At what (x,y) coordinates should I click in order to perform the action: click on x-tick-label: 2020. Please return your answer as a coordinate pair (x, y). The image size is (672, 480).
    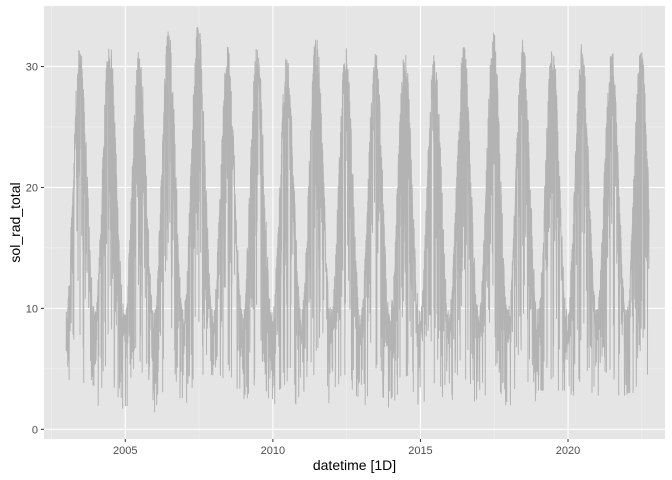
    Looking at the image, I should click on (568, 451).